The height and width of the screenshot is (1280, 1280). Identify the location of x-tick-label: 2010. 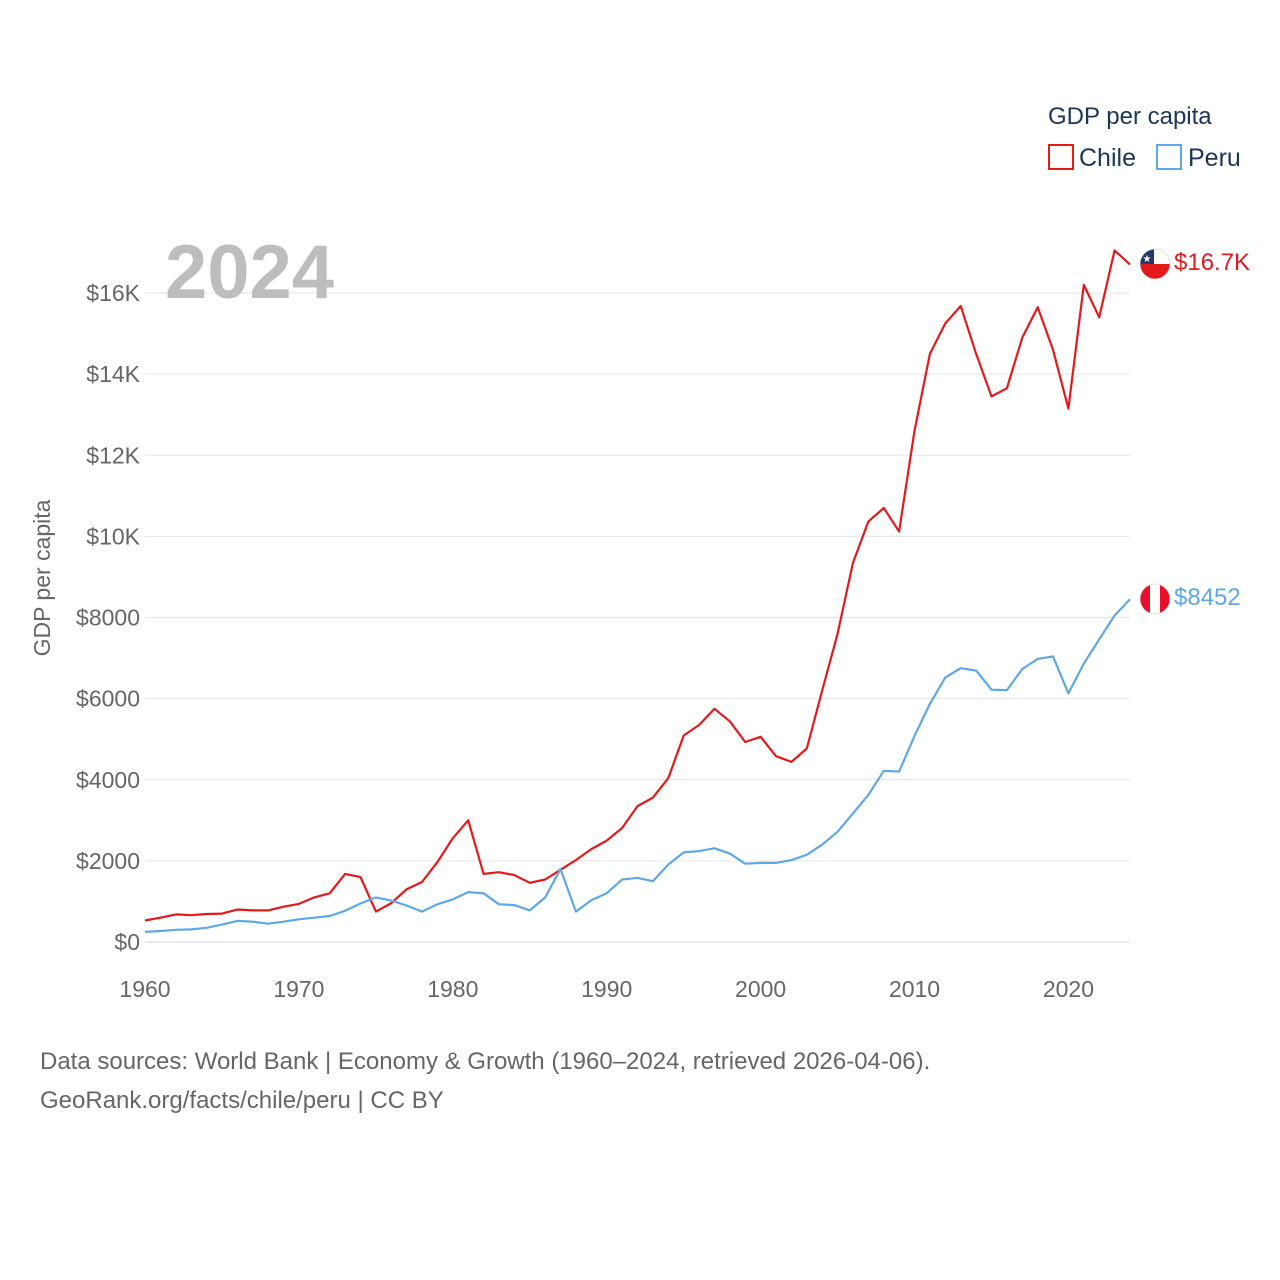
(914, 989).